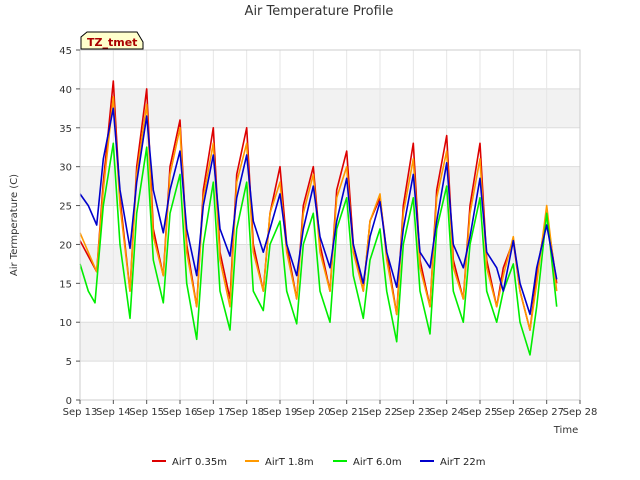 The image size is (640, 480). Describe the element at coordinates (65, 284) in the screenshot. I see `y-tick-label: 15` at that location.